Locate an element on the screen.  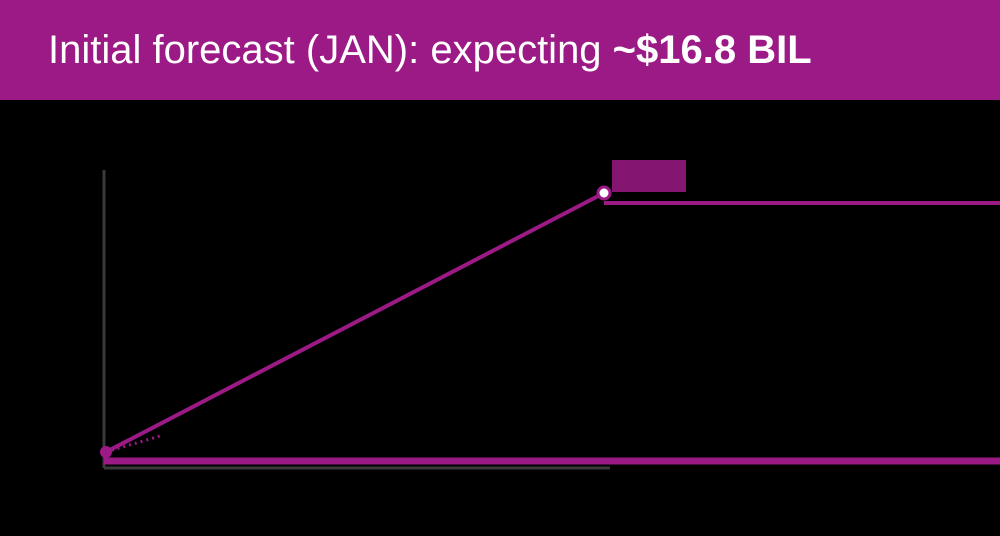
start-point is located at coordinates (106, 452).